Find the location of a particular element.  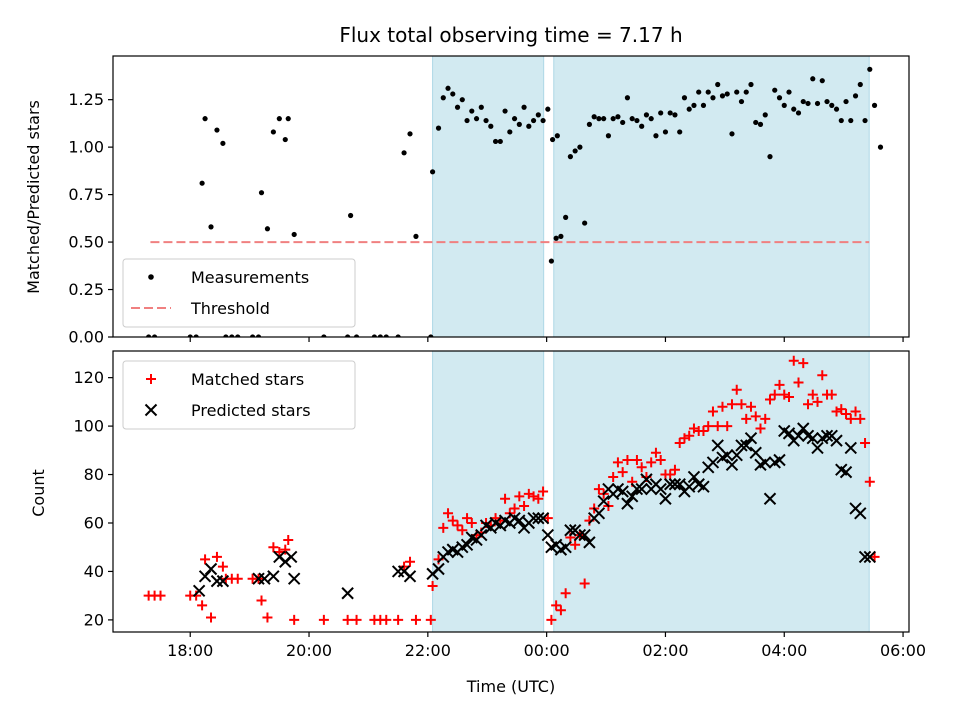

legend-measurement-swatch is located at coordinates (151, 277).